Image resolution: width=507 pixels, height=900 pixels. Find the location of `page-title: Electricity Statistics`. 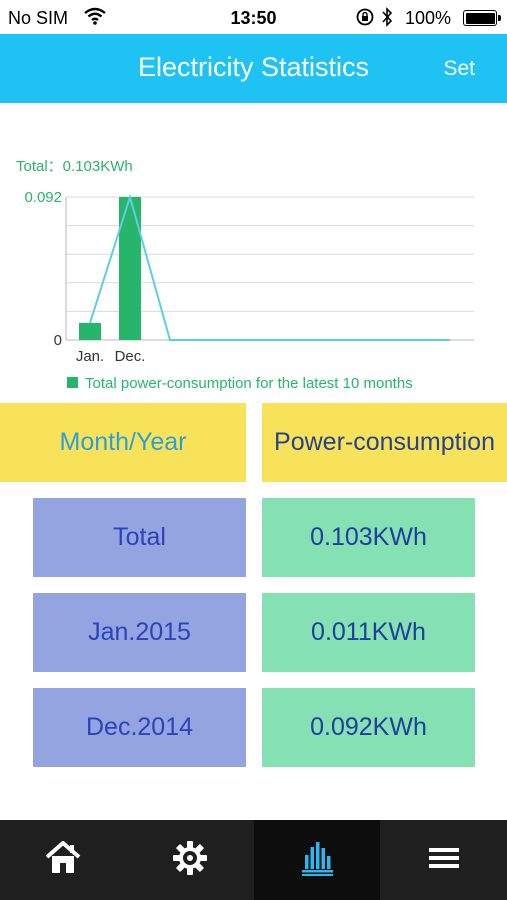

page-title: Electricity Statistics is located at coordinates (253, 67).